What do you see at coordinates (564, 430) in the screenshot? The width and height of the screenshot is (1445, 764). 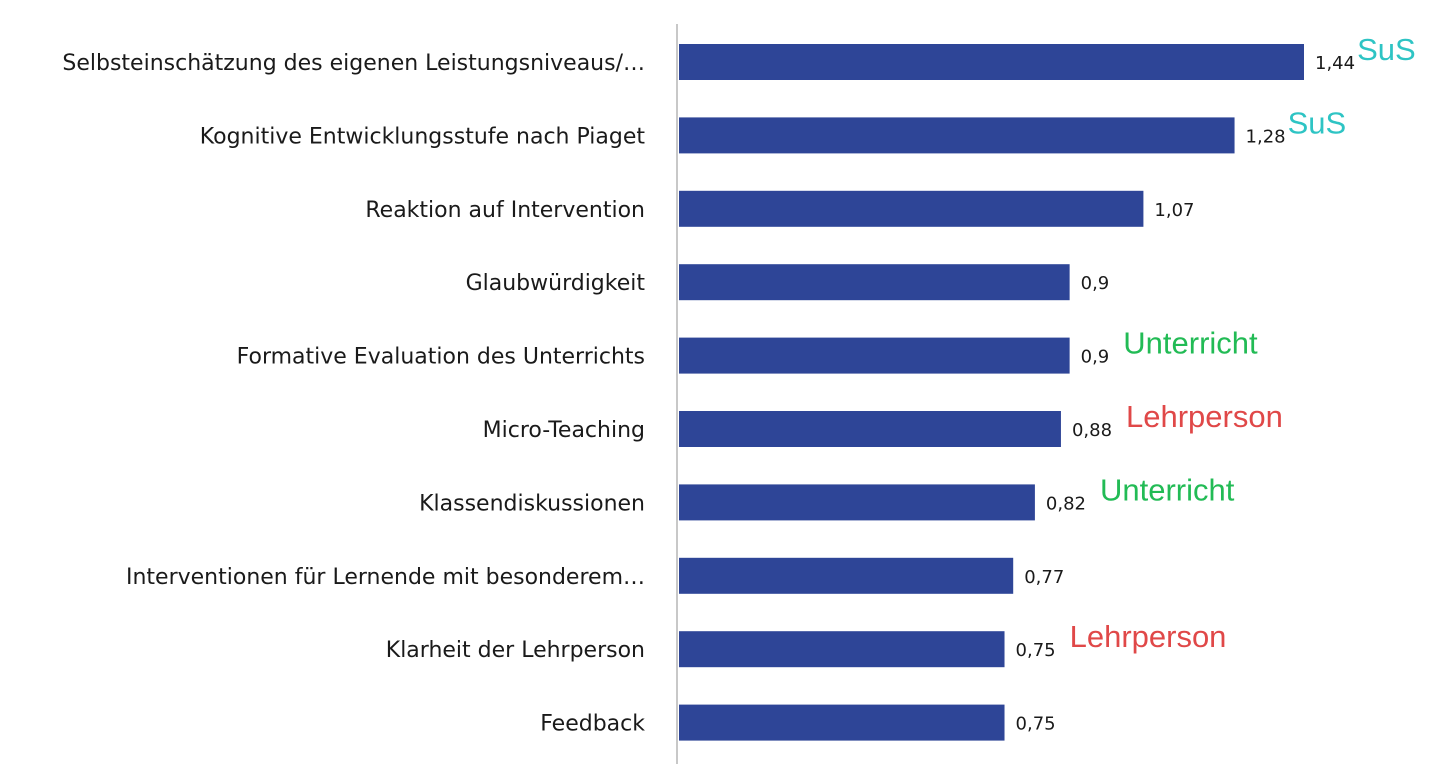 I see `category-label: Micro-Teaching` at bounding box center [564, 430].